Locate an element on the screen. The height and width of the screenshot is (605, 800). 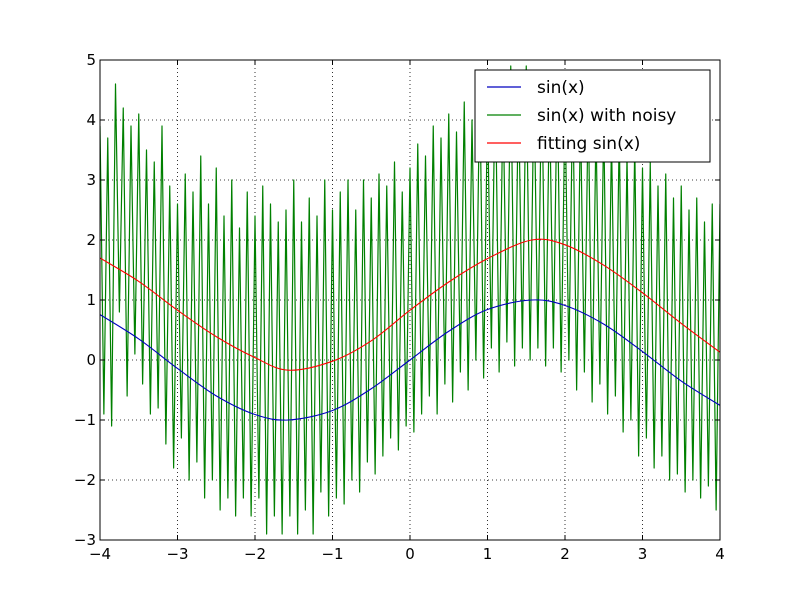
x-tick-label: 2 is located at coordinates (565, 554).